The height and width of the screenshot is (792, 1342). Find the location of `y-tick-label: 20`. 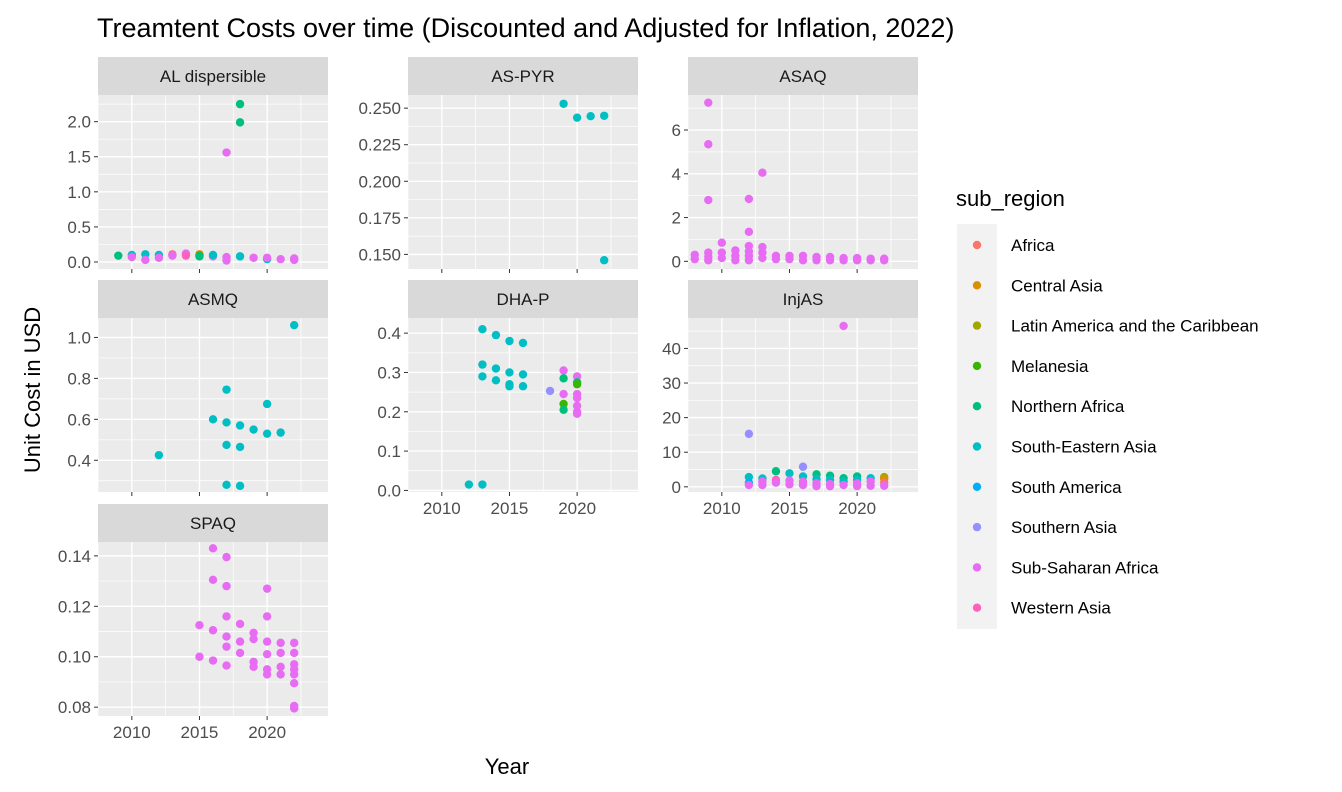

y-tick-label: 20 is located at coordinates (671, 418).